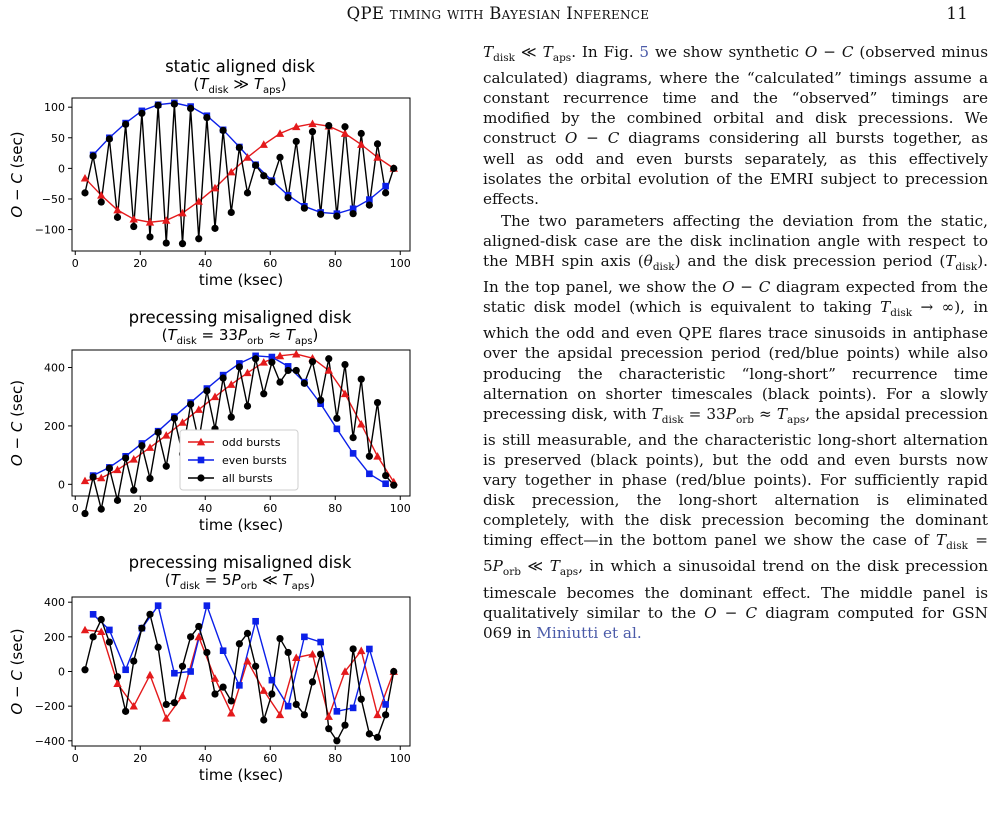  What do you see at coordinates (140, 758) in the screenshot?
I see `x-tick-label: 20` at bounding box center [140, 758].